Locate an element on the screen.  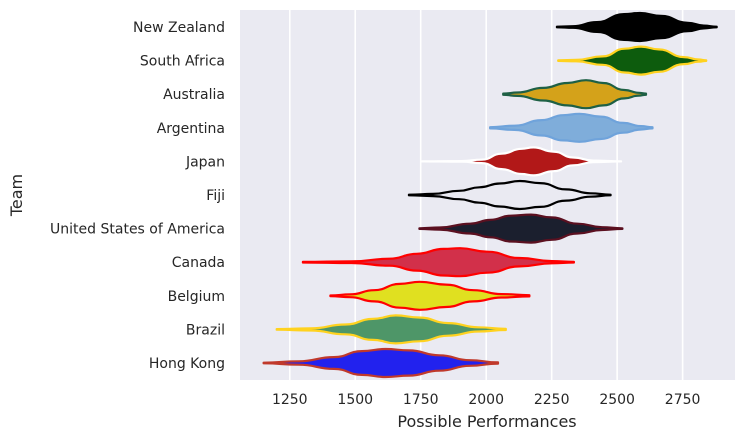
y-tick-label: New Zealand is located at coordinates (179, 28).